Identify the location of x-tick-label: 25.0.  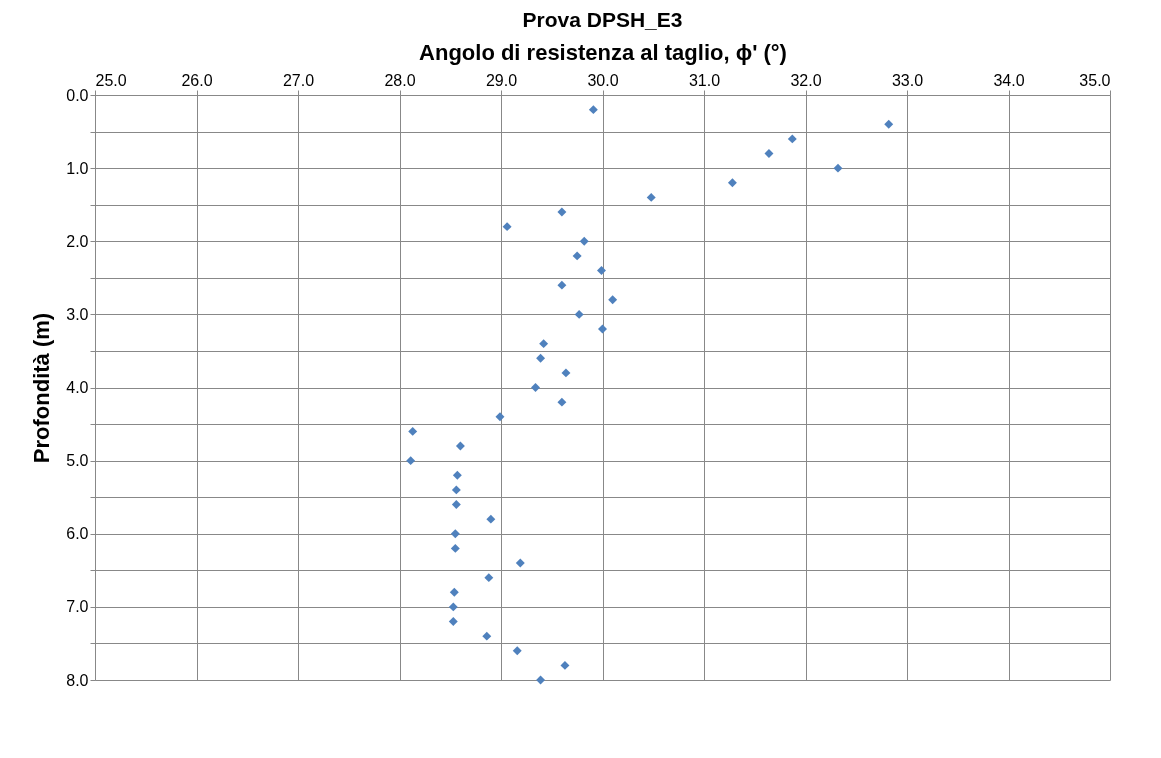
(111, 80).